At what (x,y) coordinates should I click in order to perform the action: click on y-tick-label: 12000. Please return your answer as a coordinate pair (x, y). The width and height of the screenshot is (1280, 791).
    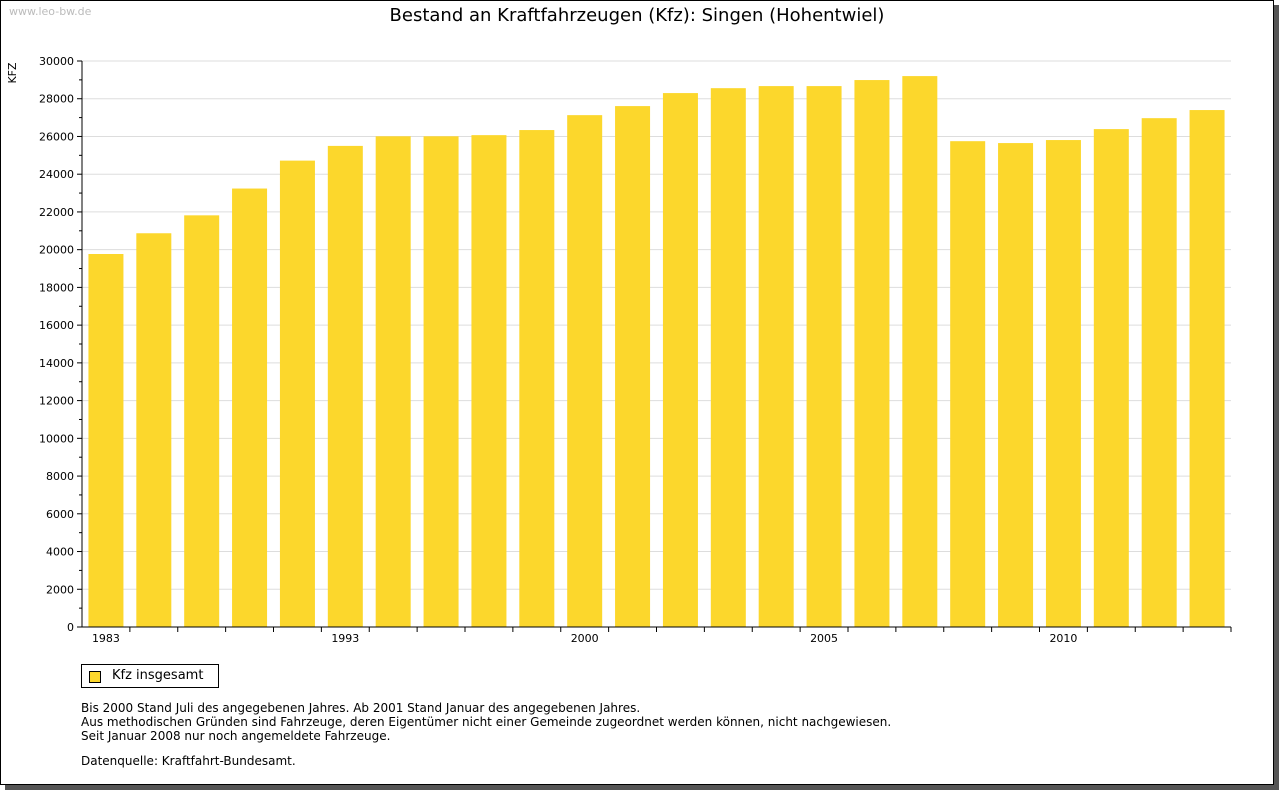
    Looking at the image, I should click on (56, 401).